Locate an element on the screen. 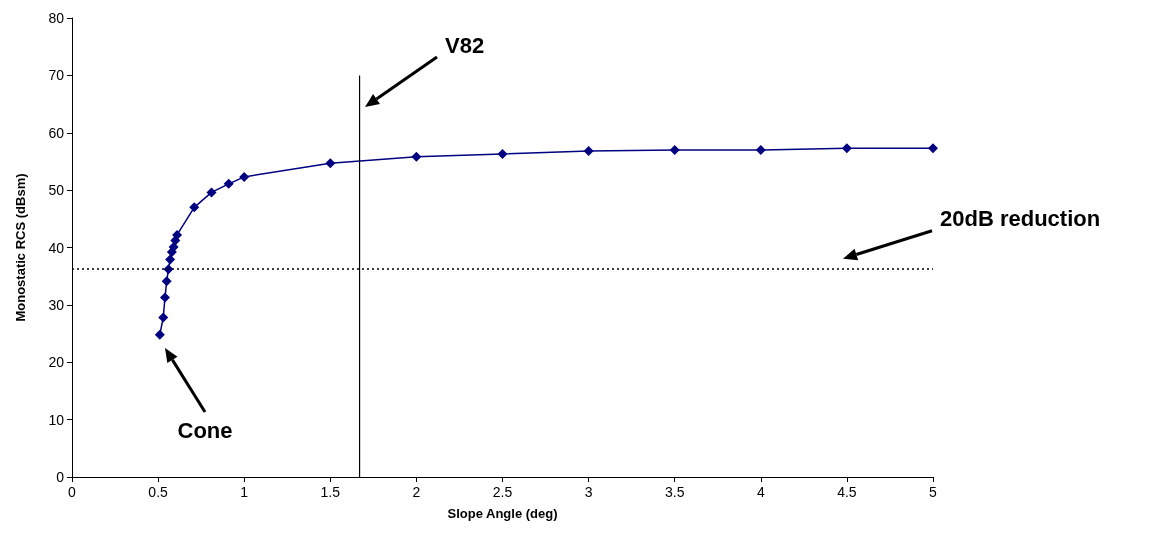  x-tick-label: 4 is located at coordinates (760, 492).